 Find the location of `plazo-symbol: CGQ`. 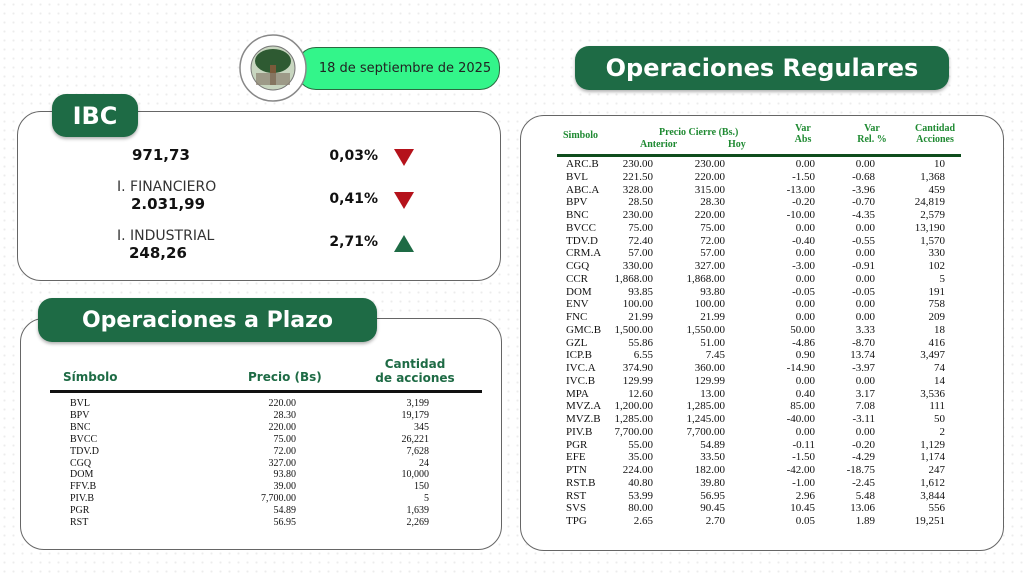

plazo-symbol: CGQ is located at coordinates (81, 463).